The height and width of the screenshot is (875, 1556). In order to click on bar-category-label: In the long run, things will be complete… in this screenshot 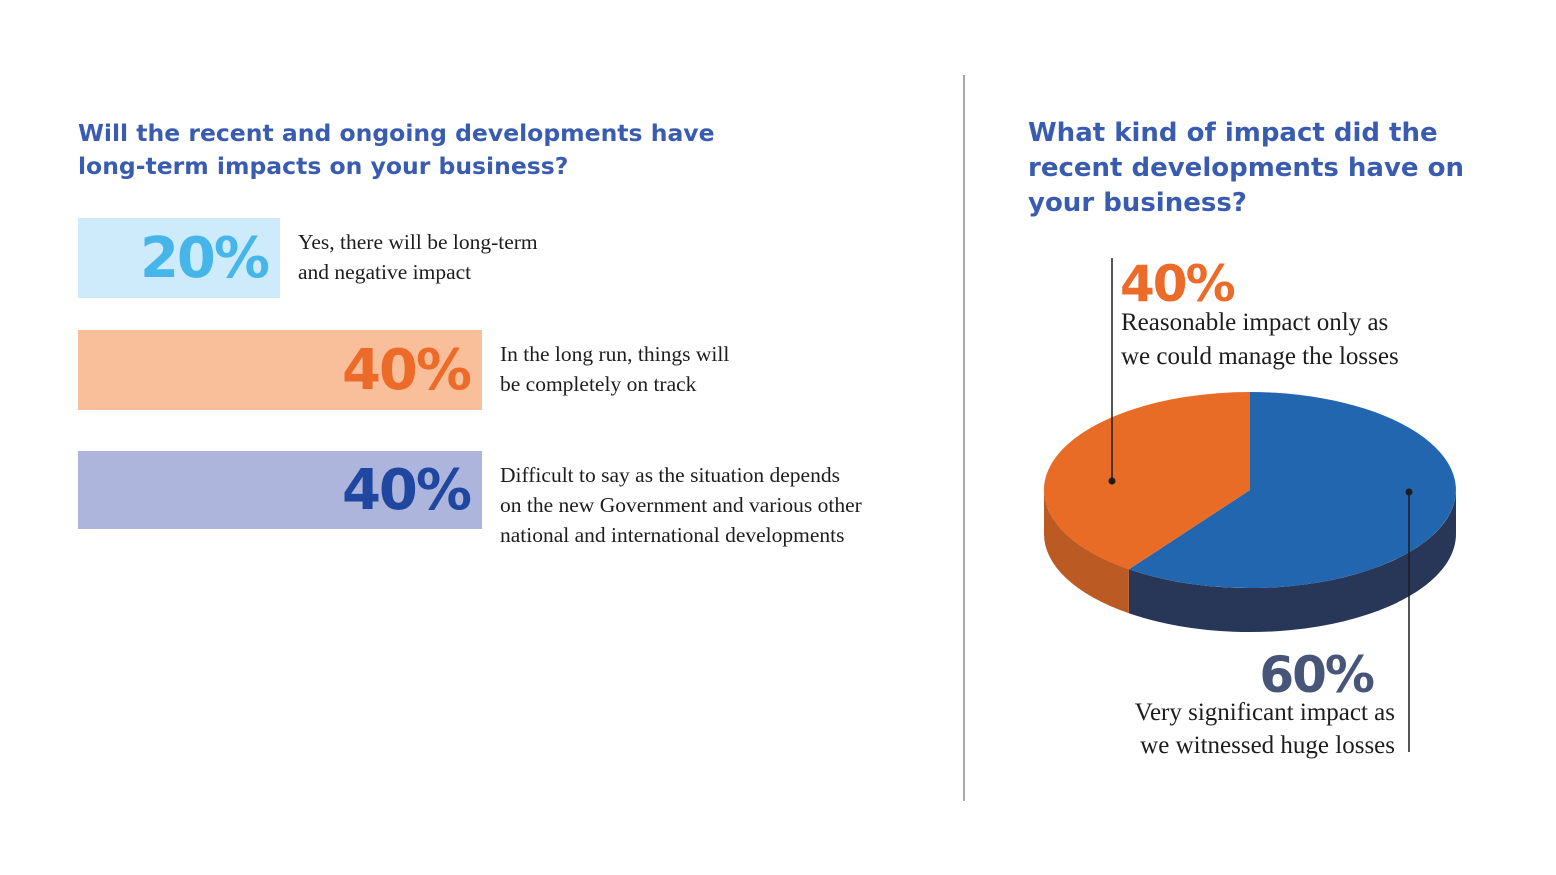, I will do `click(615, 369)`.